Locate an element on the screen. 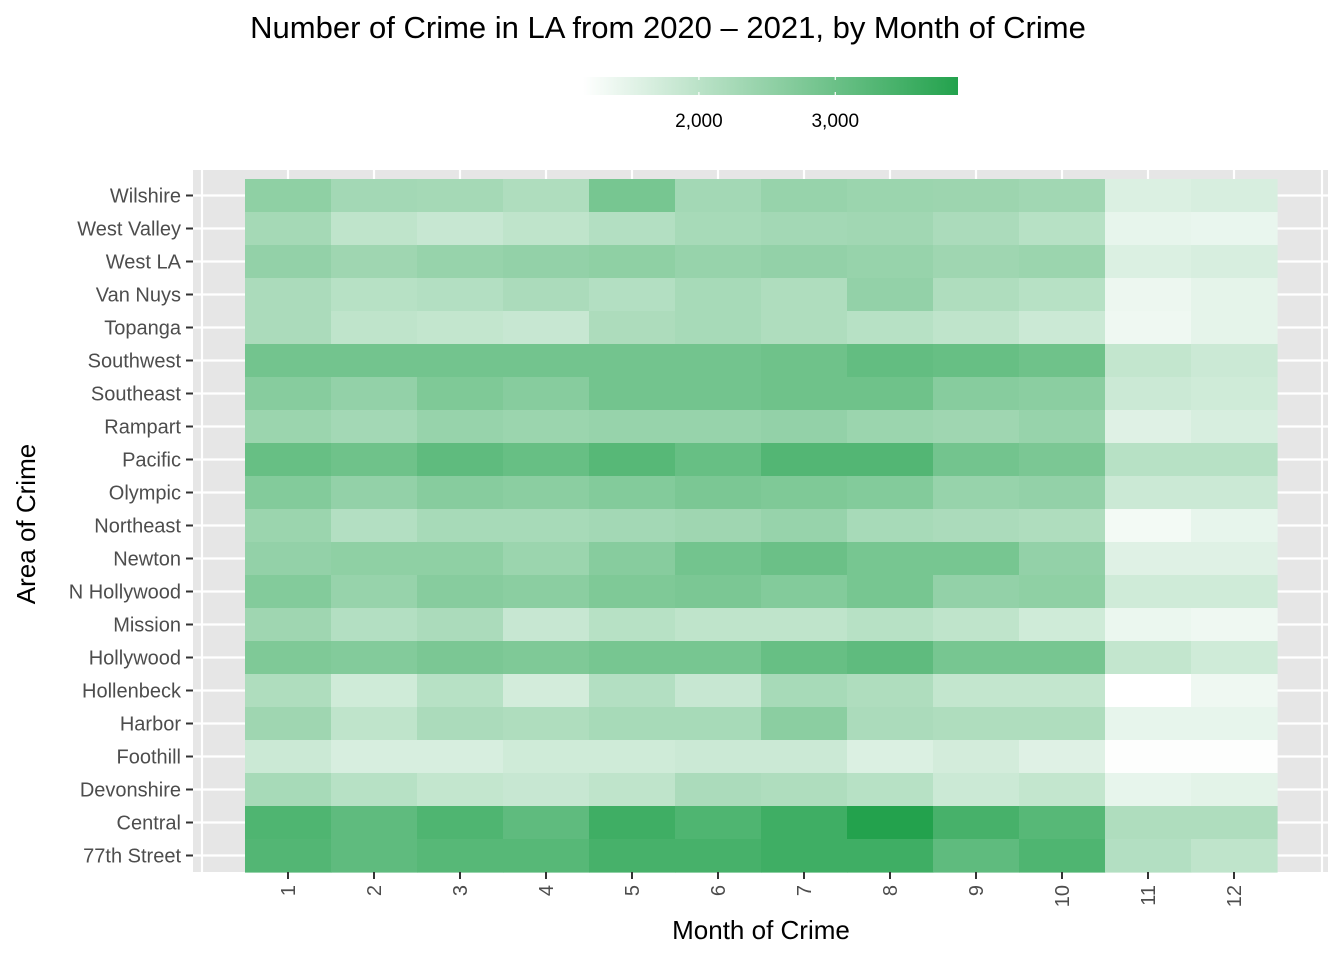 Image resolution: width=1344 pixels, height=960 pixels. legend-tick-label: 3,000 is located at coordinates (835, 121).